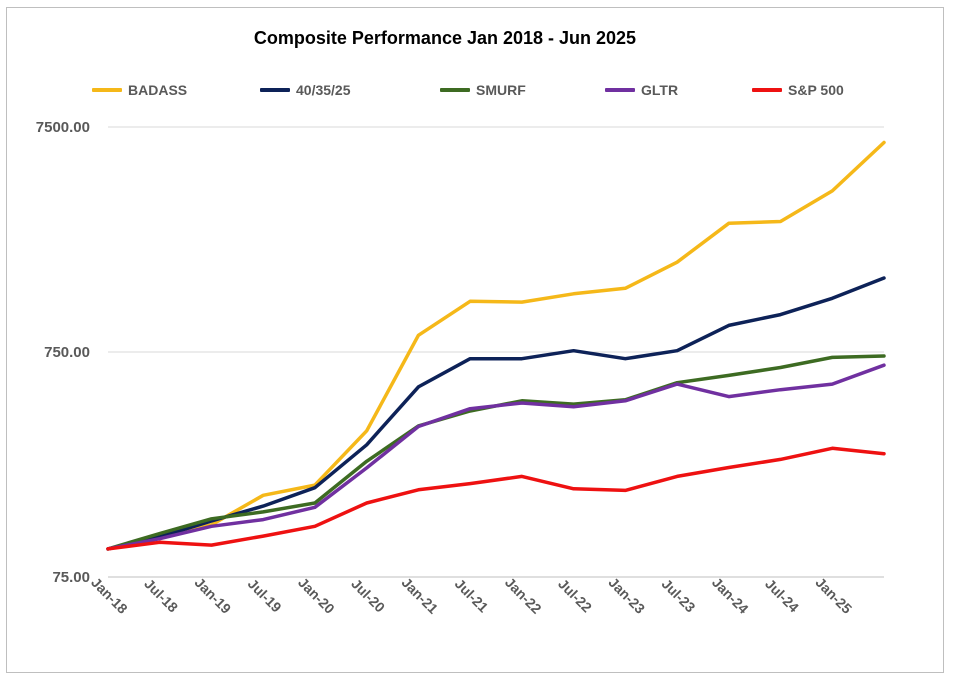 This screenshot has height=682, width=957. I want to click on legend-label-smurf: SMURF, so click(501, 90).